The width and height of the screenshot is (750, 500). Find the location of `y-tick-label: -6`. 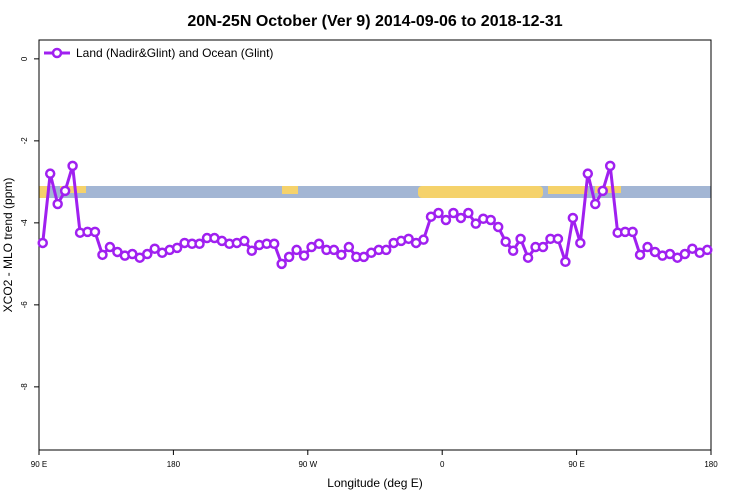

y-tick-label: -6 is located at coordinates (24, 305).